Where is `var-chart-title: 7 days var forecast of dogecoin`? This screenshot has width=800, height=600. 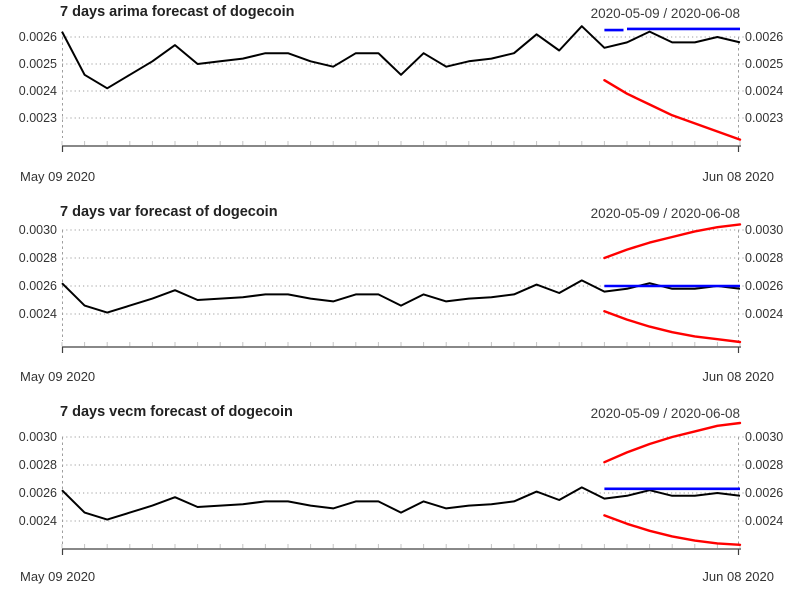 var-chart-title: 7 days var forecast of dogecoin is located at coordinates (169, 212).